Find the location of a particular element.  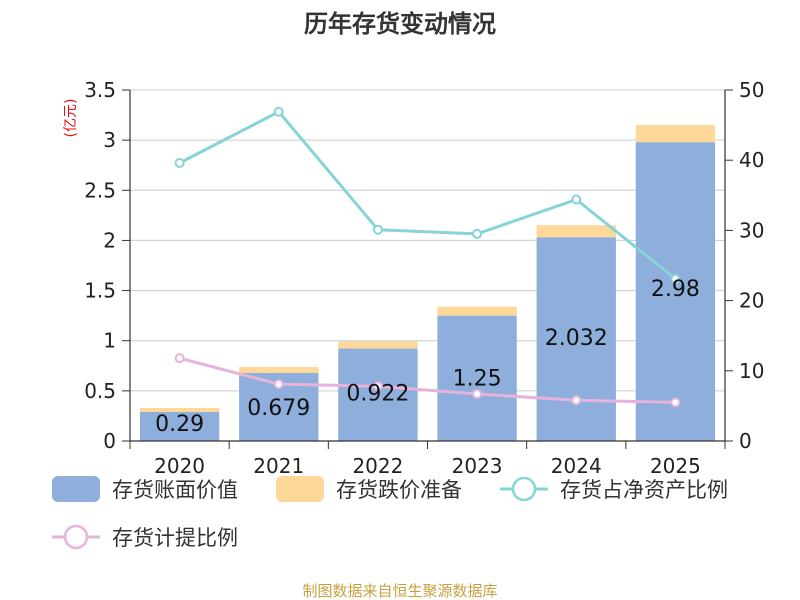

data-label: 0.29 is located at coordinates (179, 424).